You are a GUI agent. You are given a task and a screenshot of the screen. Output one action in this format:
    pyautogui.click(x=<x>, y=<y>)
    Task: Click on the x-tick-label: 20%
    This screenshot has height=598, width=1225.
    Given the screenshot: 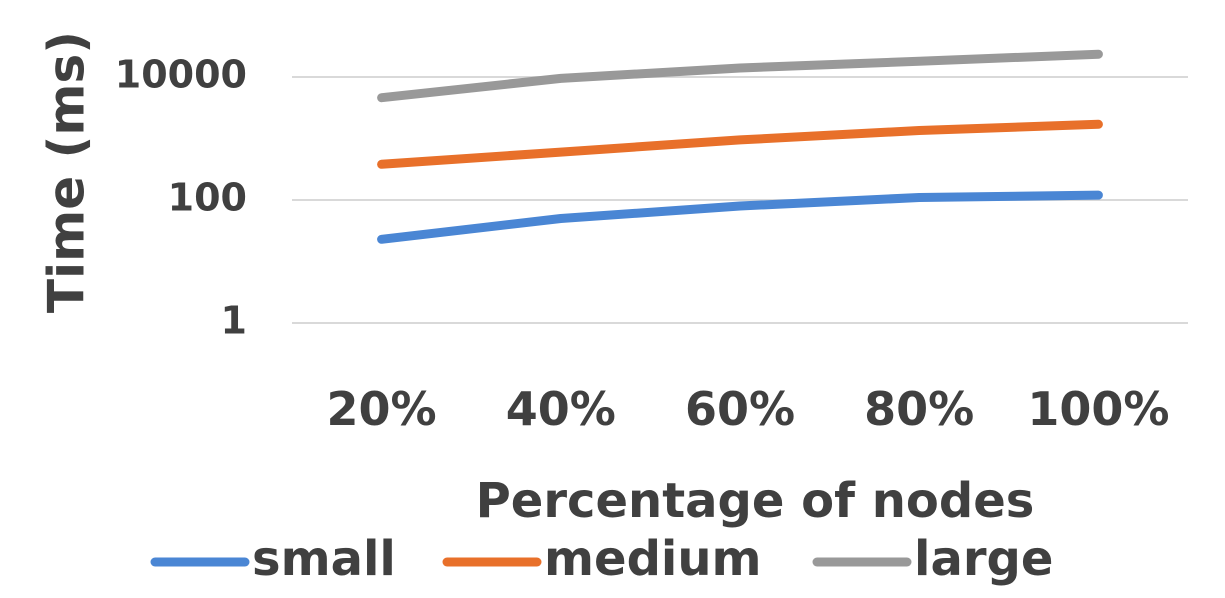 What is the action you would take?
    pyautogui.click(x=382, y=409)
    